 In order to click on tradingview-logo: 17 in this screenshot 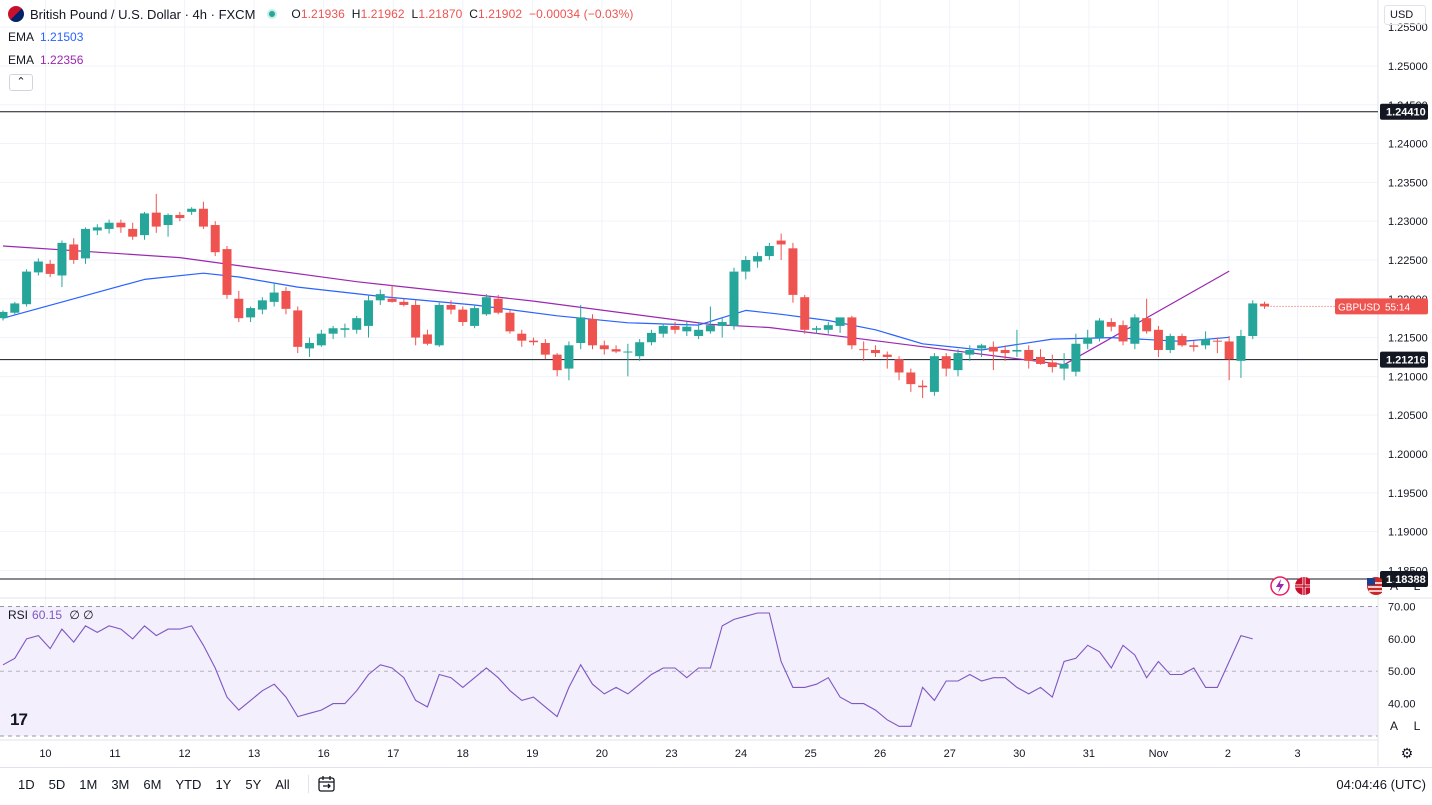, I will do `click(19, 719)`.